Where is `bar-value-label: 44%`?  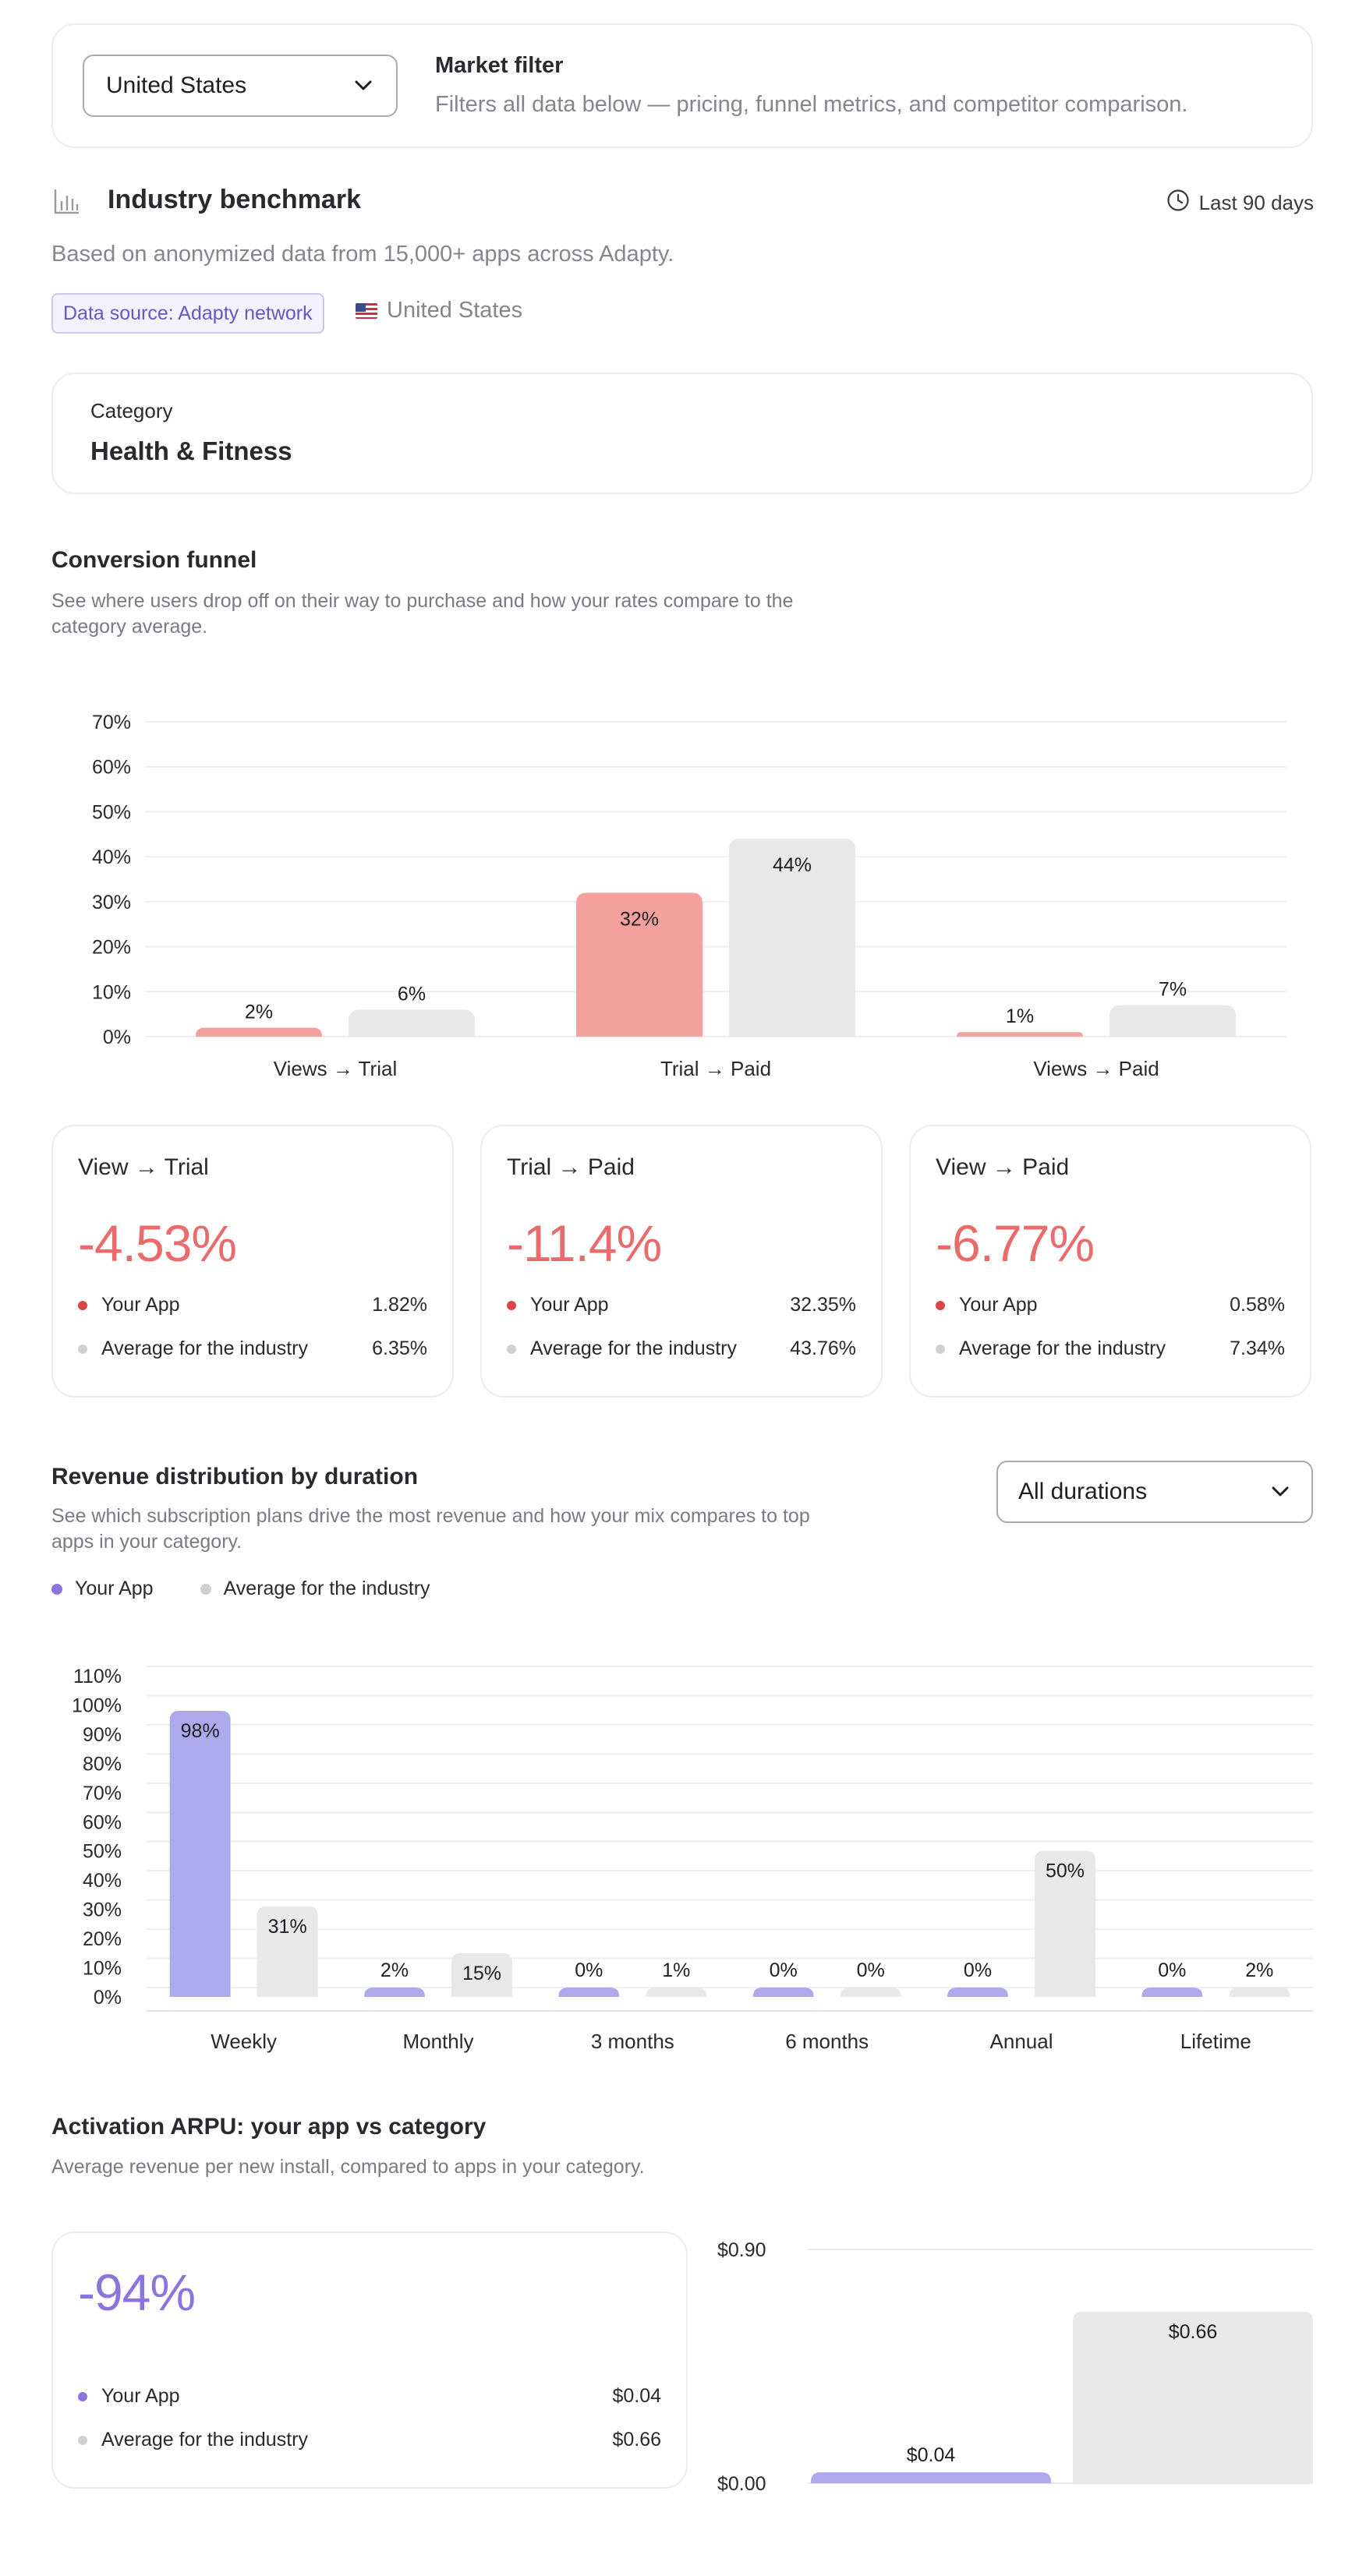 bar-value-label: 44% is located at coordinates (793, 865).